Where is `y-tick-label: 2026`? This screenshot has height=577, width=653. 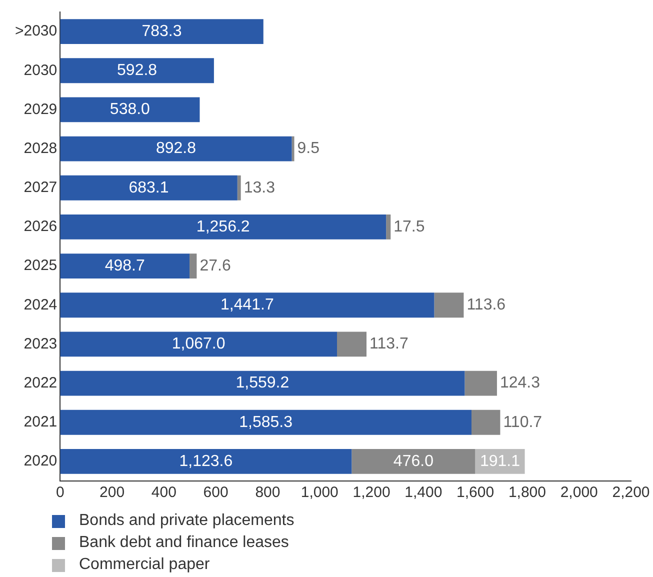 y-tick-label: 2026 is located at coordinates (41, 227).